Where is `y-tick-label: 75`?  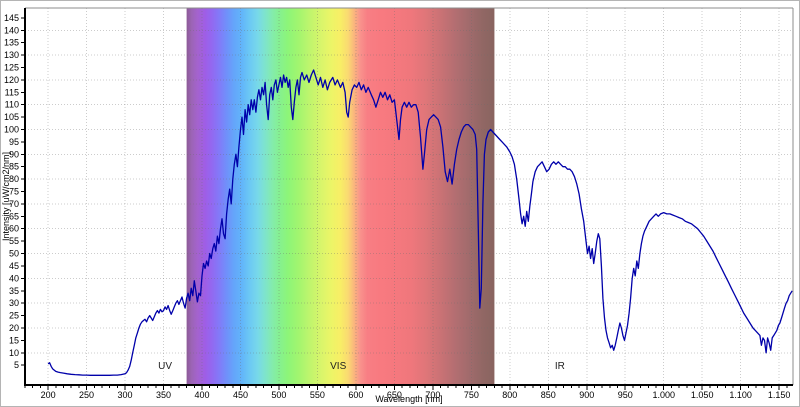 y-tick-label: 75 is located at coordinates (14, 192).